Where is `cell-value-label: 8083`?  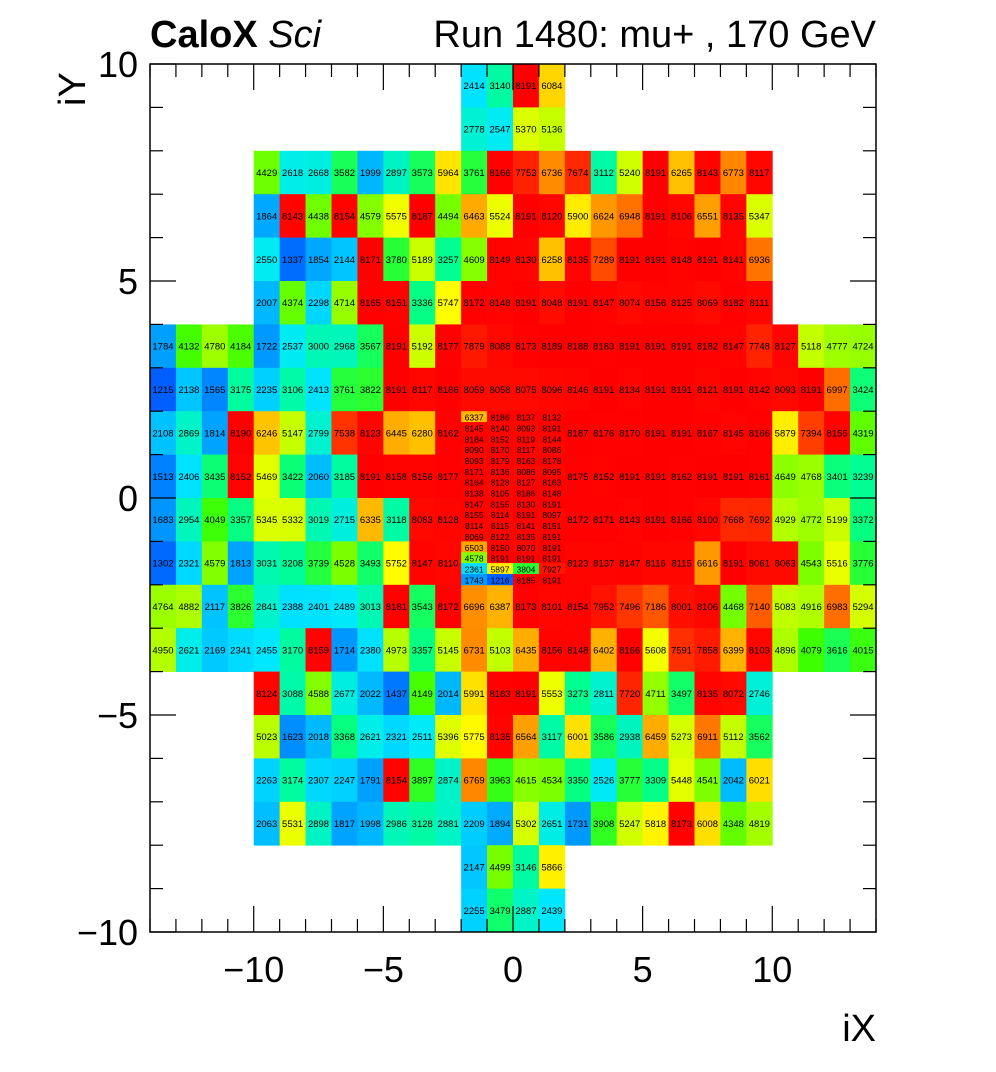 cell-value-label: 8083 is located at coordinates (422, 520).